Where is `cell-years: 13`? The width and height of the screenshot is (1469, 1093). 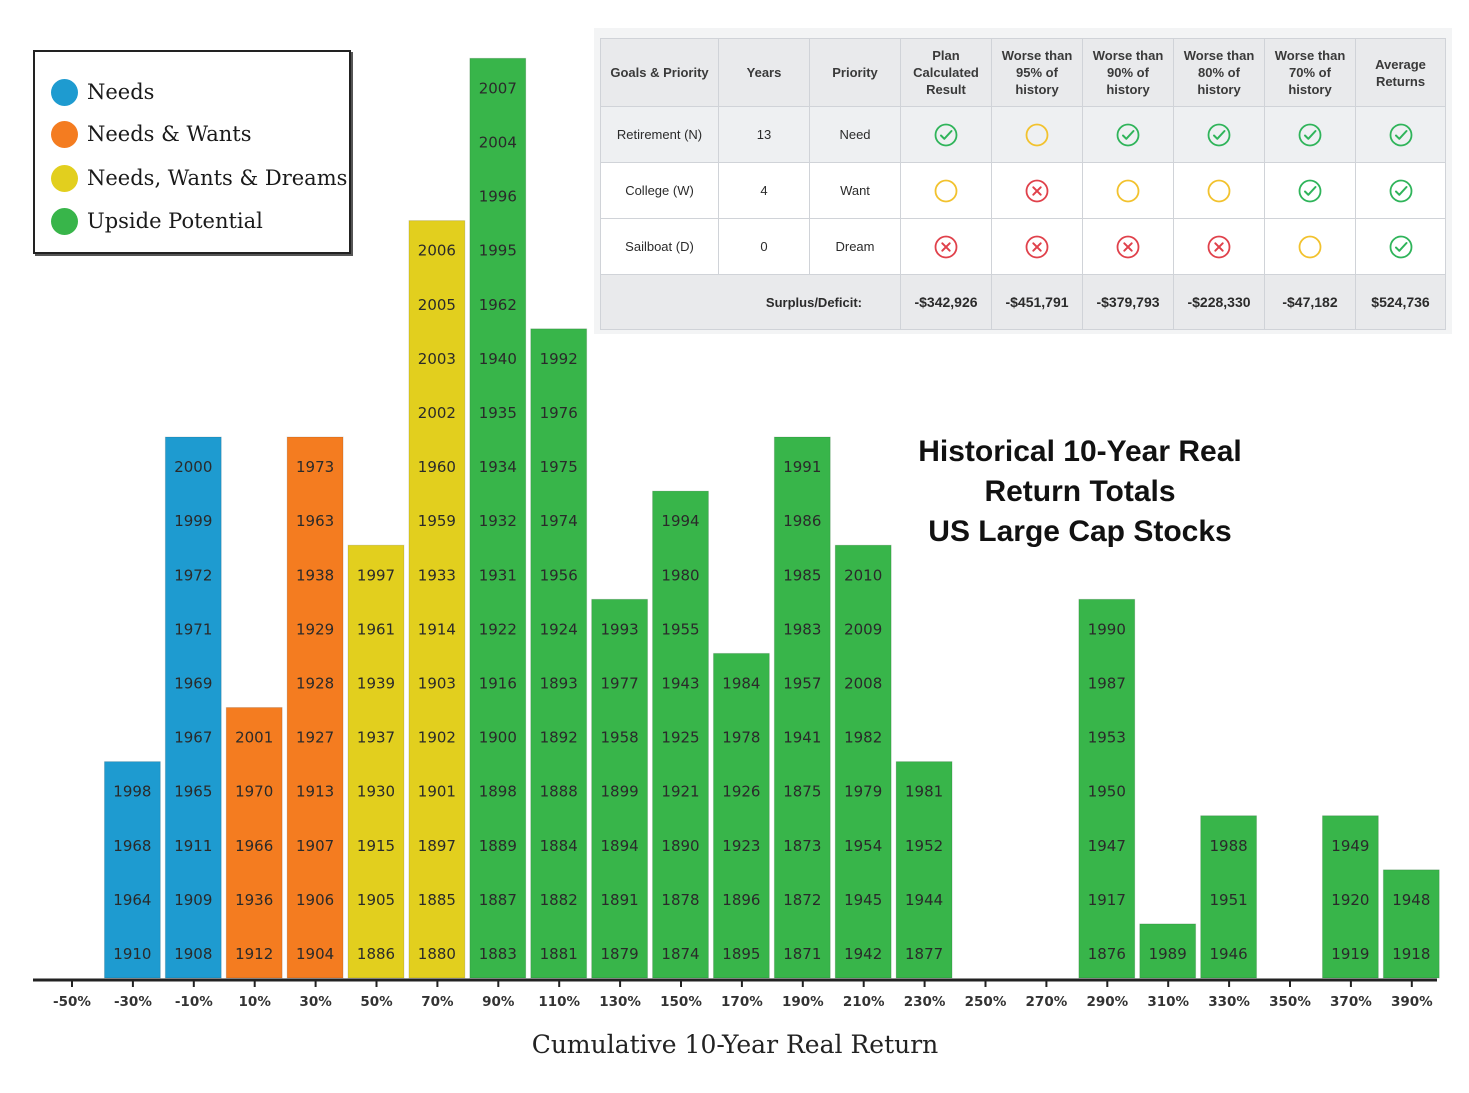 cell-years: 13 is located at coordinates (764, 134).